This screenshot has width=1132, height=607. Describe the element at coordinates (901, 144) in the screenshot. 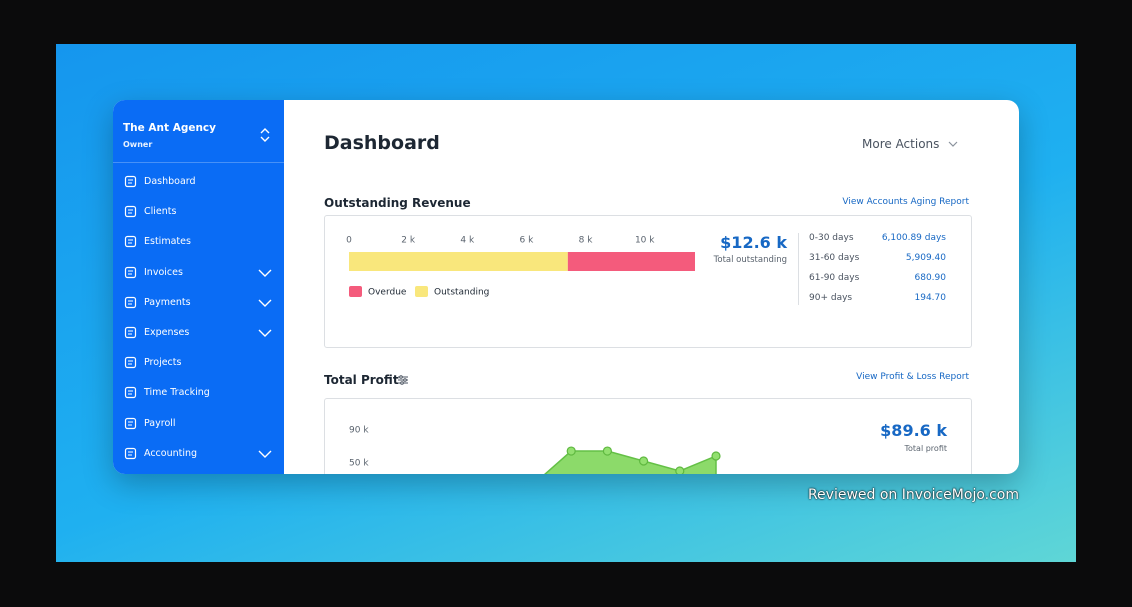

I see `more-actions: More Actions` at that location.